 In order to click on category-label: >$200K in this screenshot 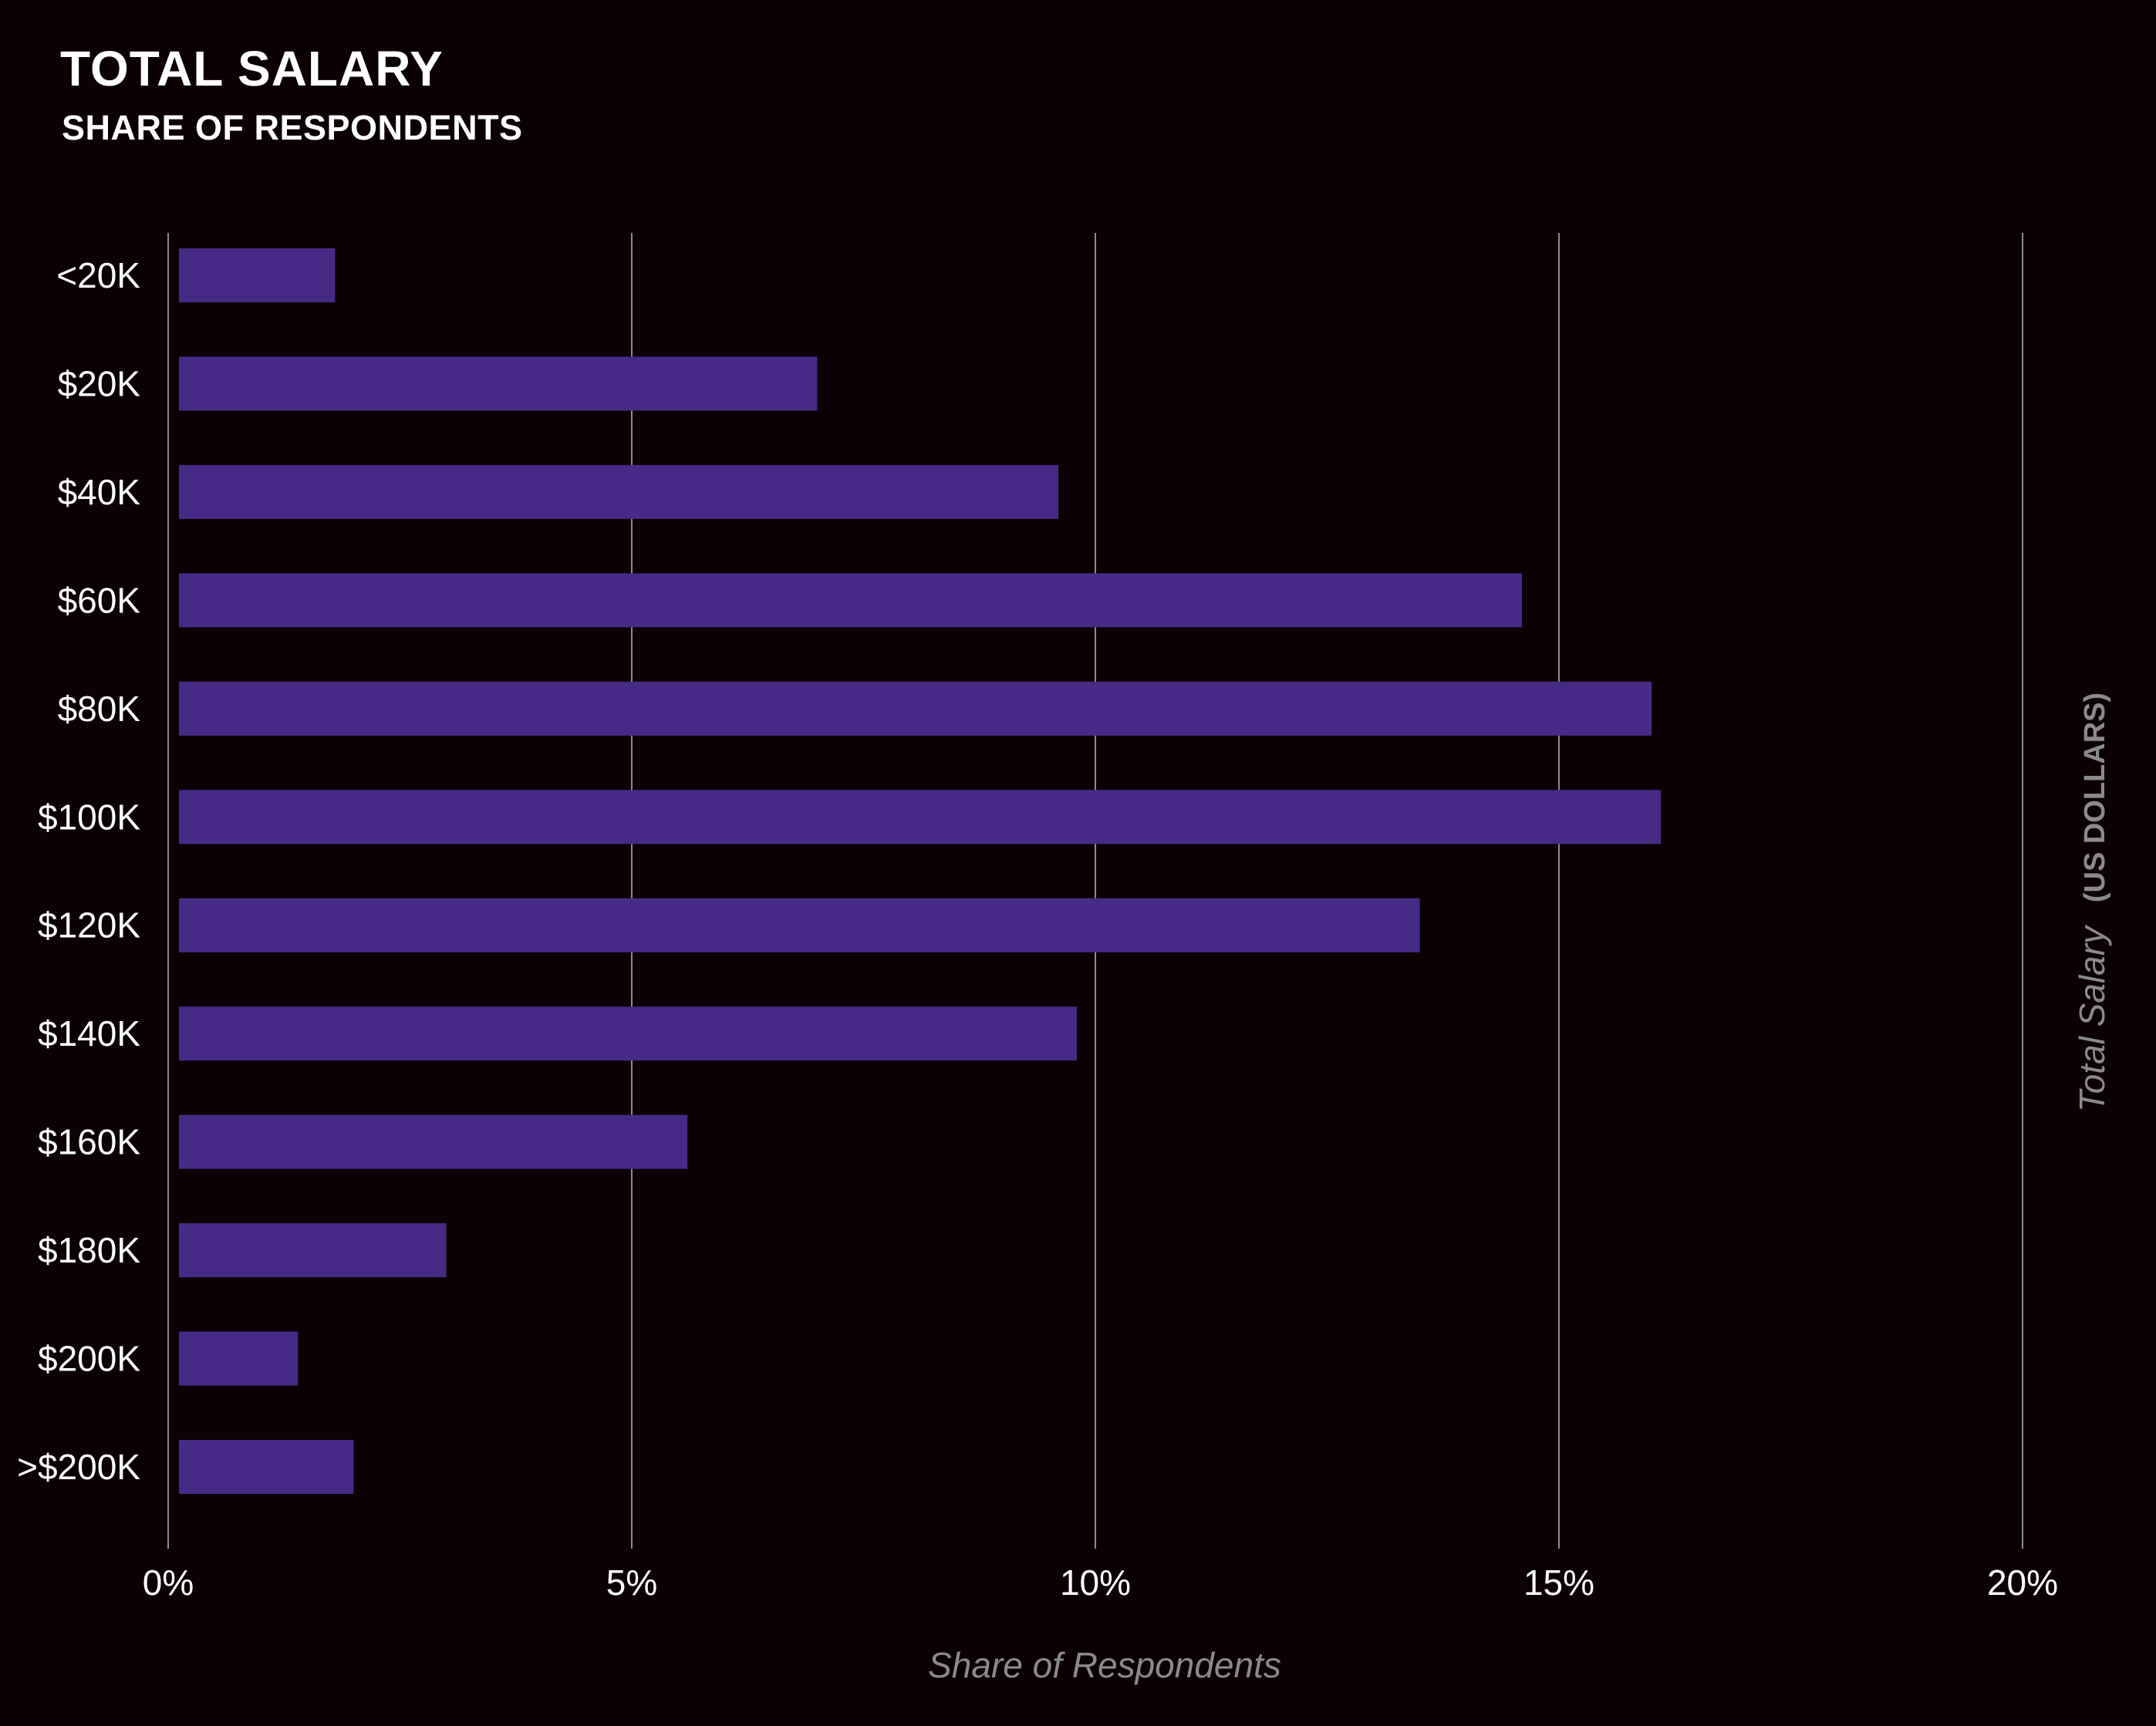, I will do `click(78, 1467)`.